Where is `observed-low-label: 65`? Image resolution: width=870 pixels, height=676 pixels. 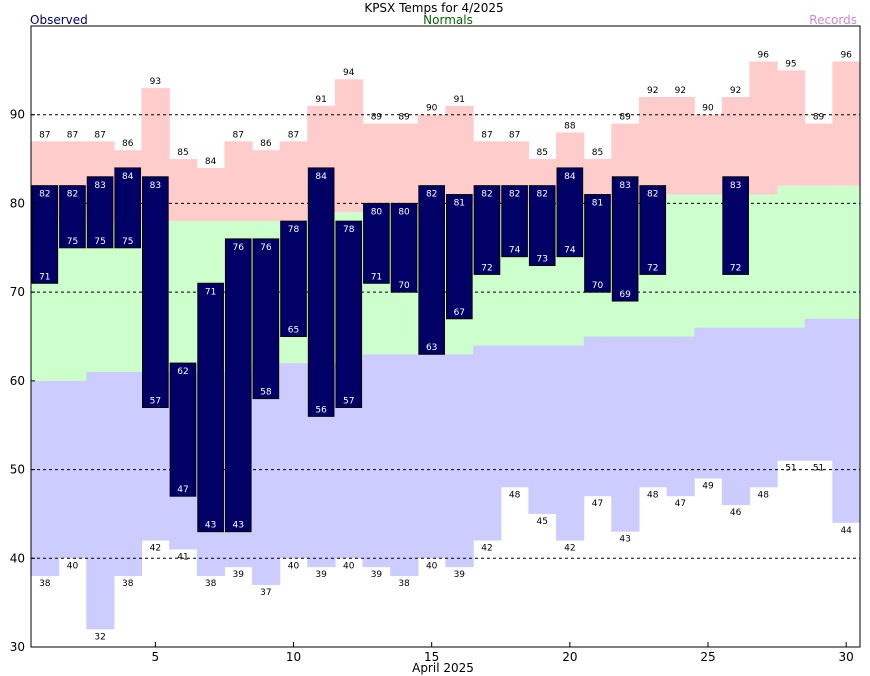 observed-low-label: 65 is located at coordinates (293, 331).